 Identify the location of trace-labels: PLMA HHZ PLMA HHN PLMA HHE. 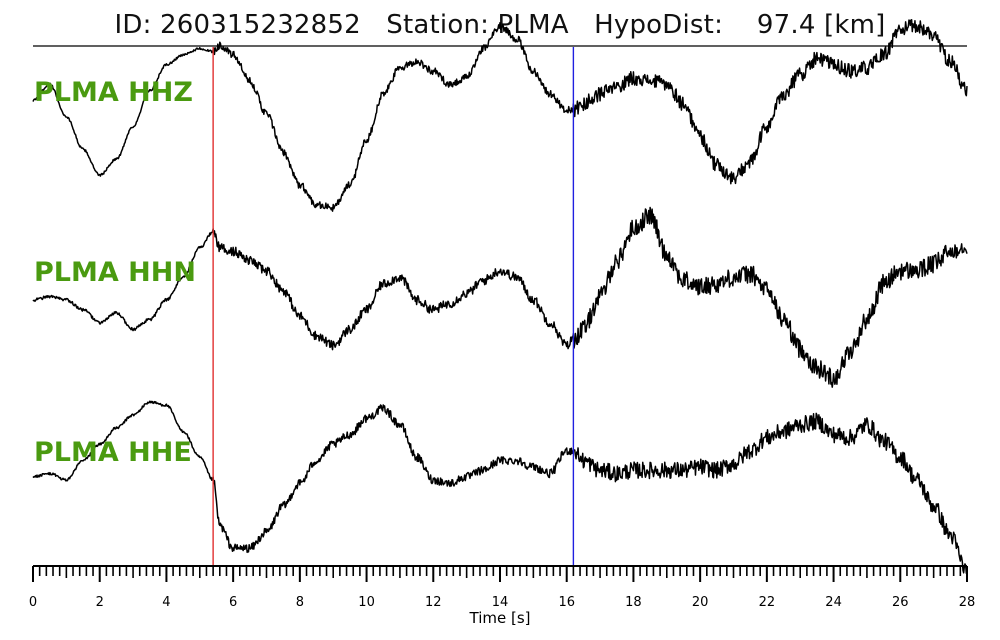
(115, 272).